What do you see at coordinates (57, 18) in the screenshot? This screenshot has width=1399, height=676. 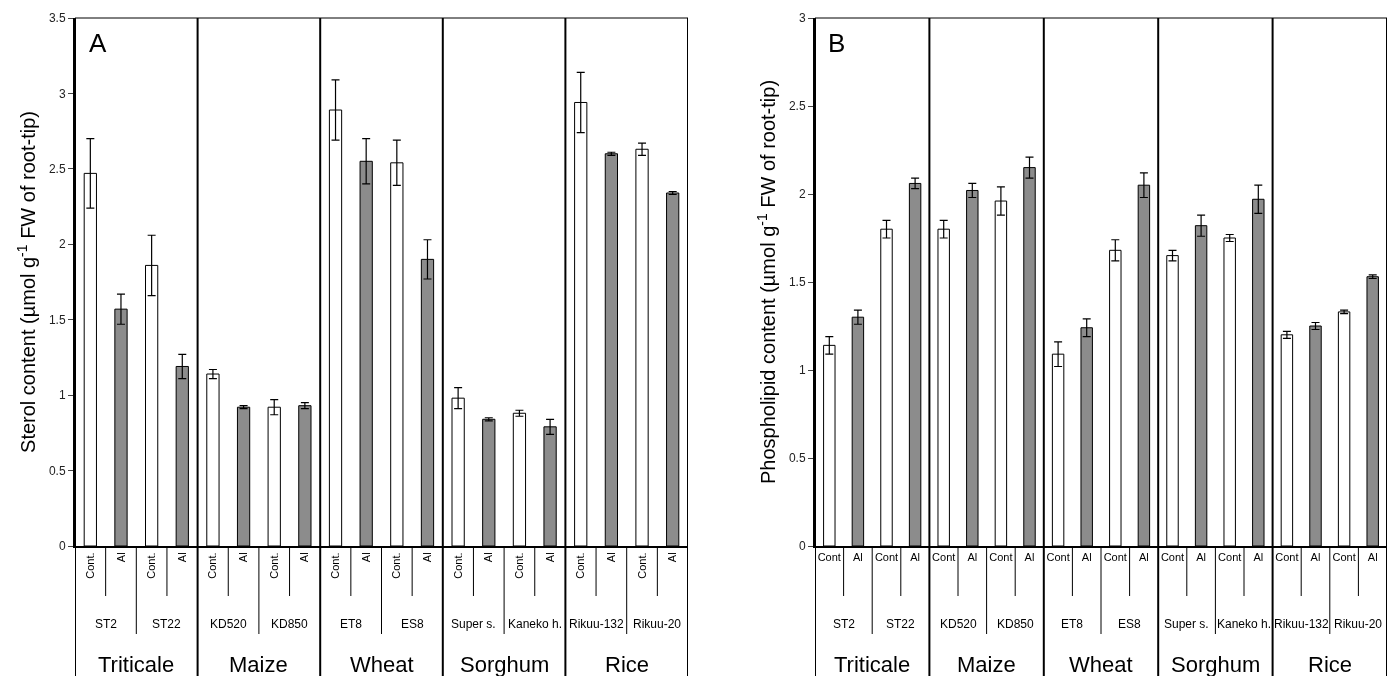 I see `y-tick-label: 3.5` at bounding box center [57, 18].